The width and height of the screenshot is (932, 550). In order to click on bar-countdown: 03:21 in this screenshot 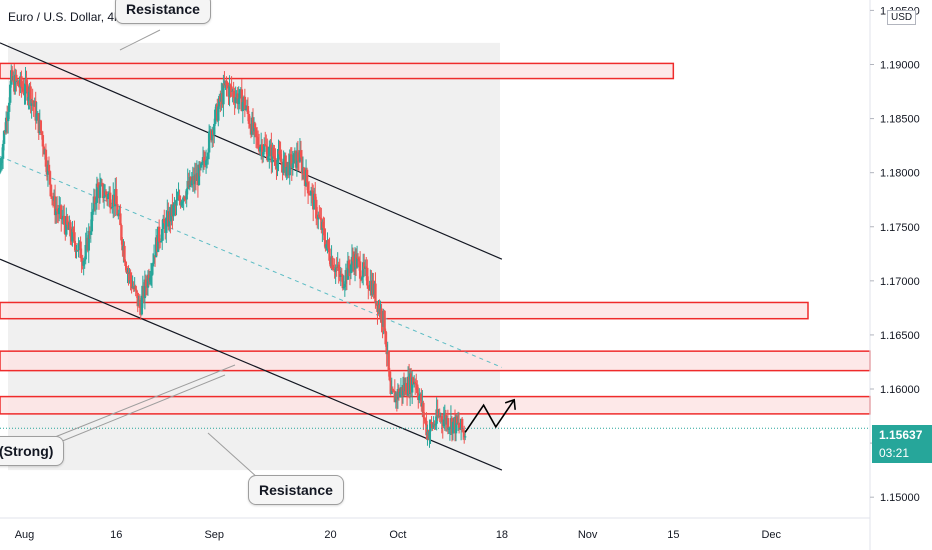, I will do `click(894, 453)`.